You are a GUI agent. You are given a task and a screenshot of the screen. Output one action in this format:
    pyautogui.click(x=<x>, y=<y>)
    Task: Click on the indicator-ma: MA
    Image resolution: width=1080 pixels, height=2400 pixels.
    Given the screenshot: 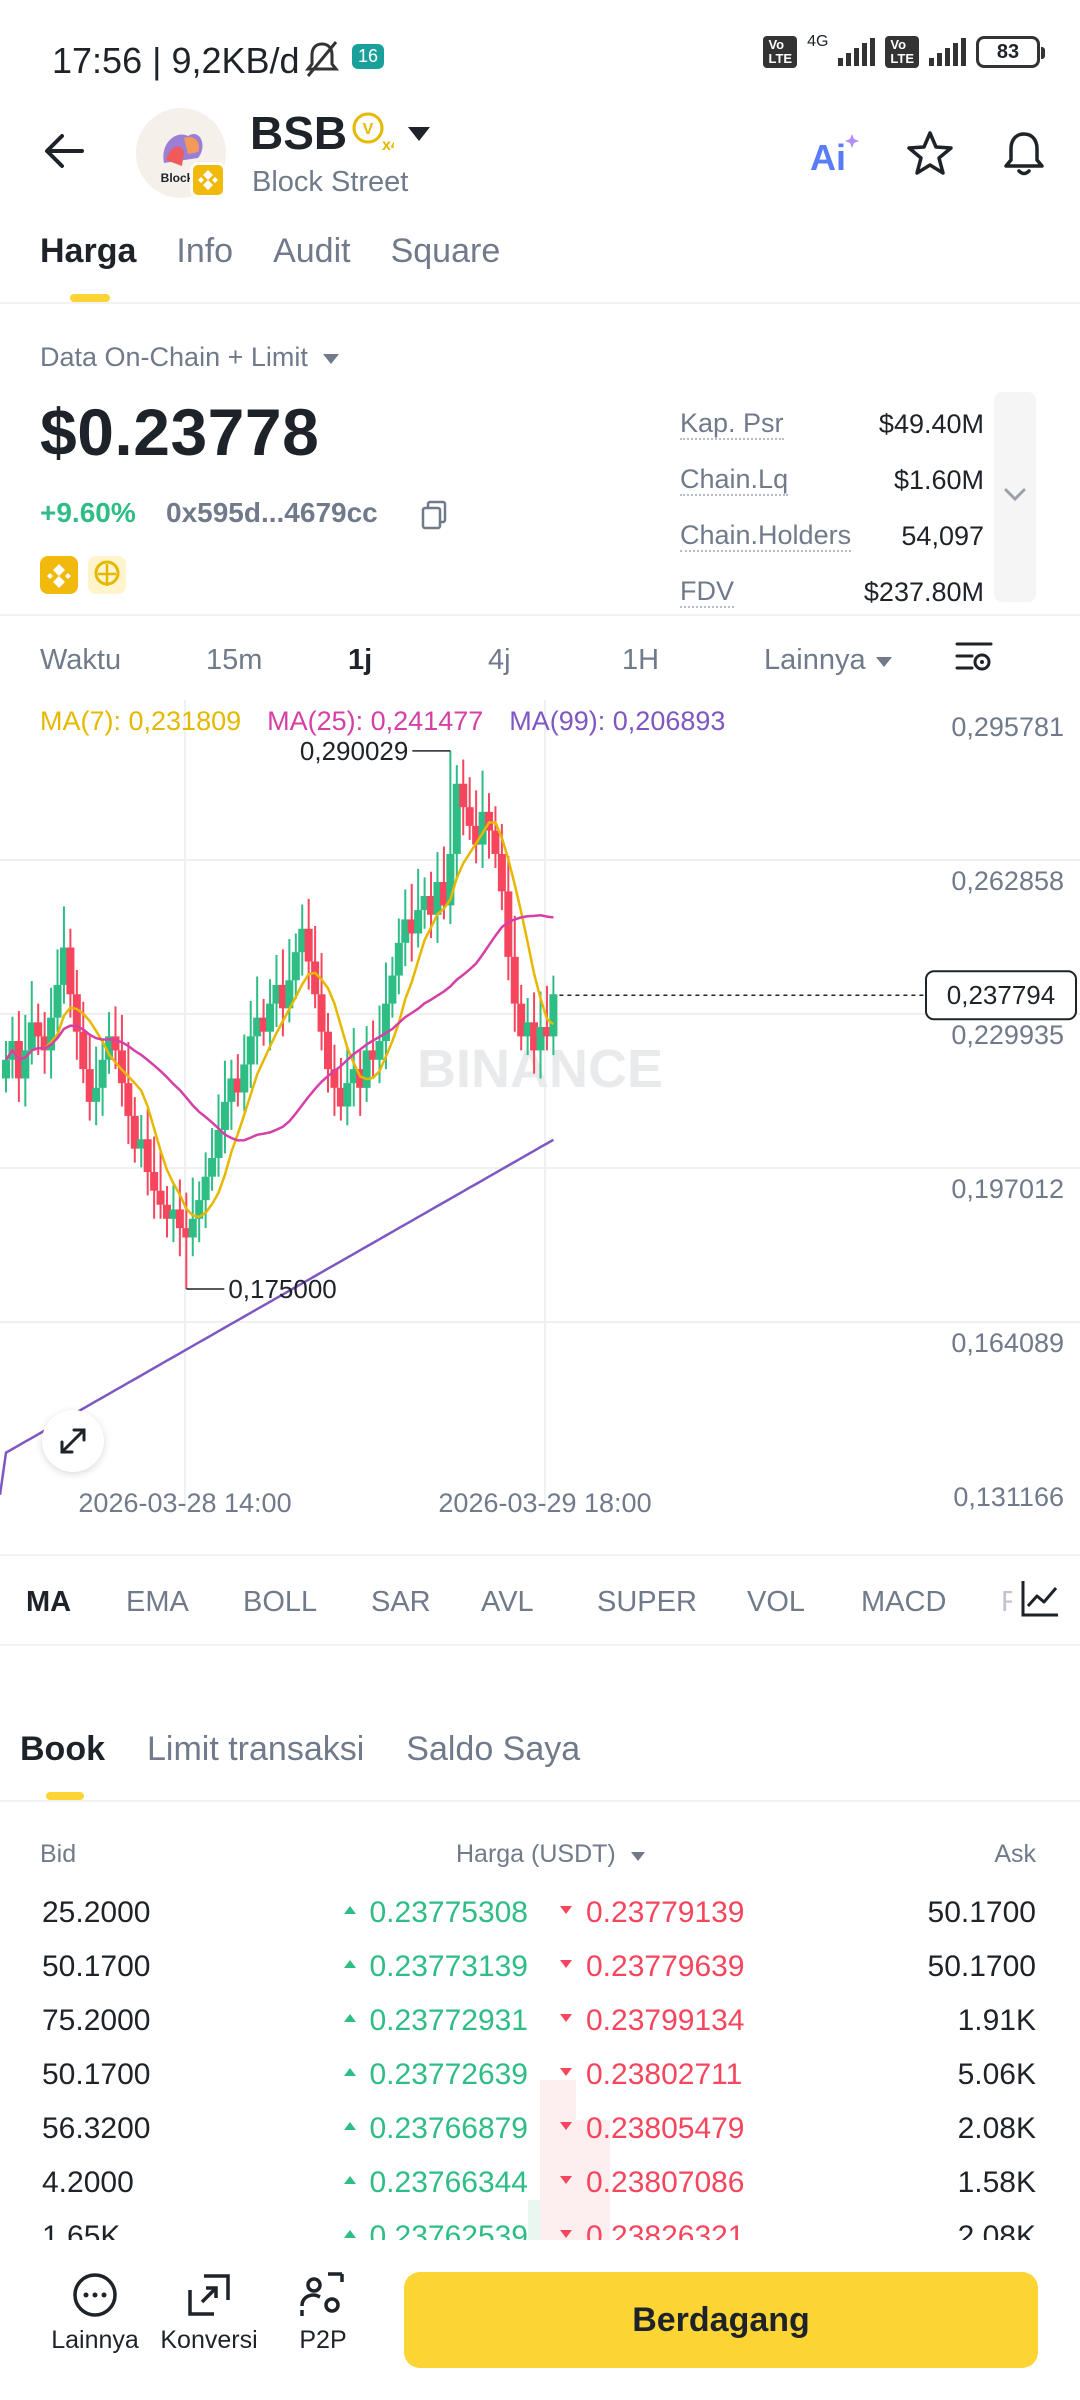 What is the action you would take?
    pyautogui.click(x=49, y=1602)
    